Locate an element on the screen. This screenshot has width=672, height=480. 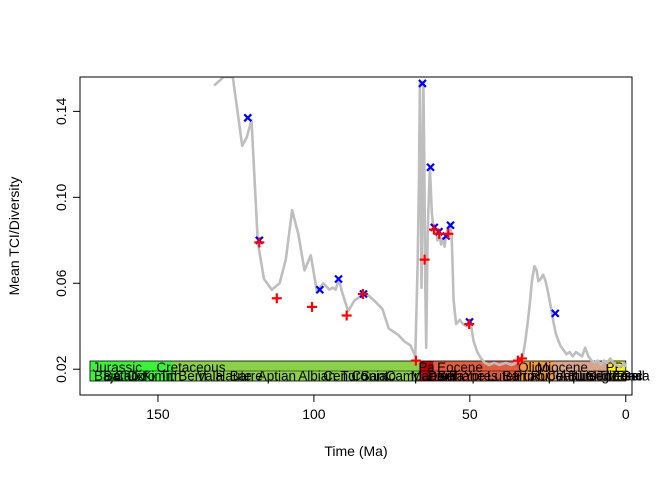
stage-label: Gela is located at coordinates (635, 376).